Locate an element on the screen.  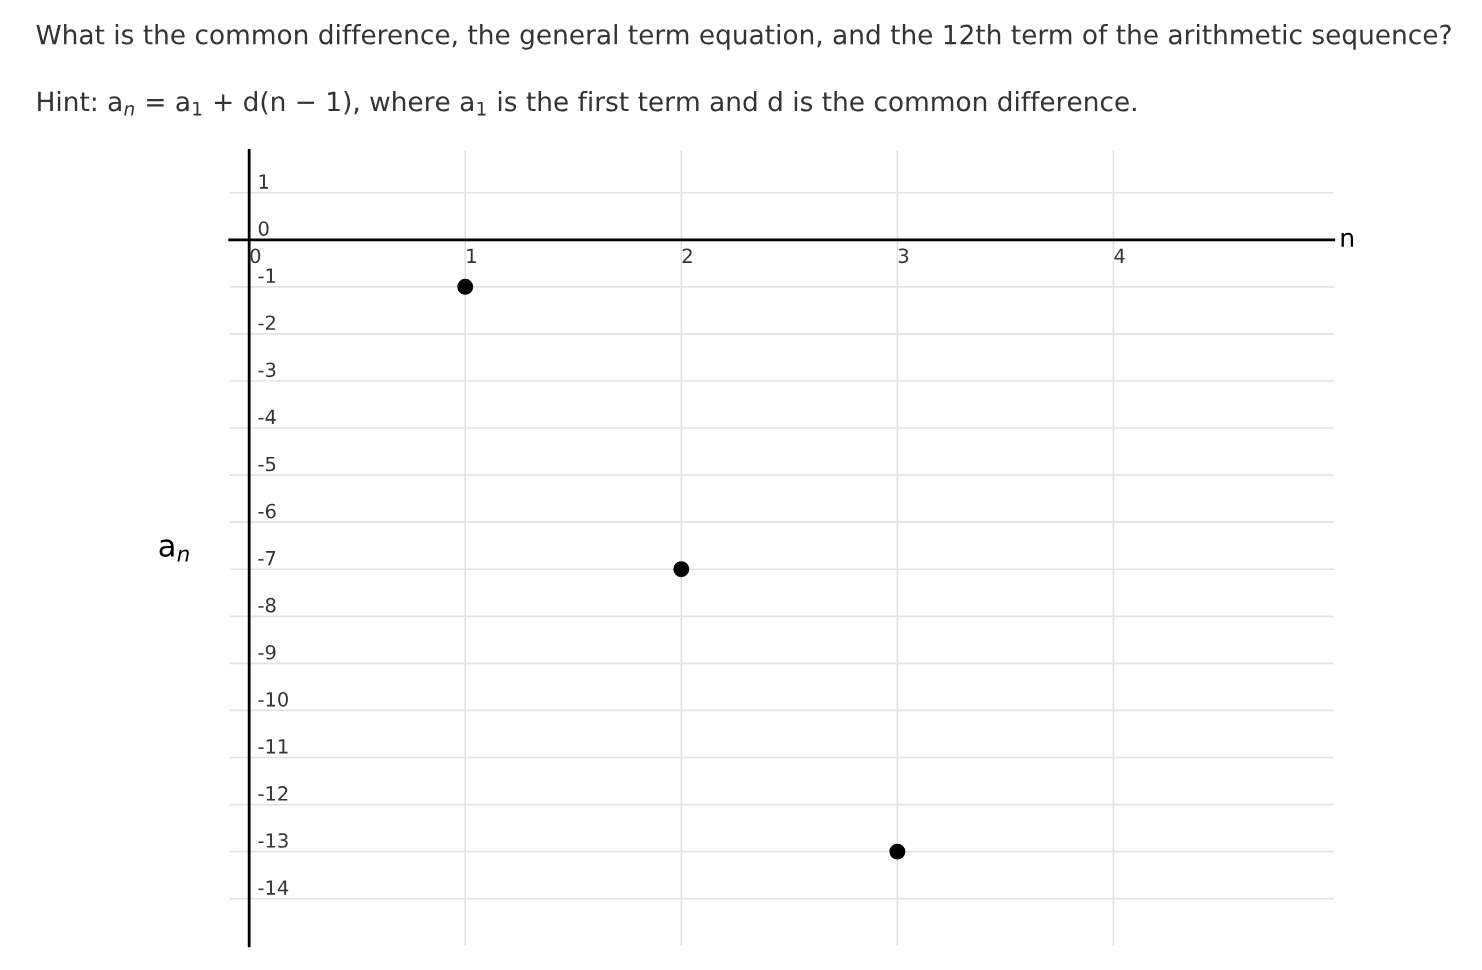
x-axis-title: n is located at coordinates (1347, 239).